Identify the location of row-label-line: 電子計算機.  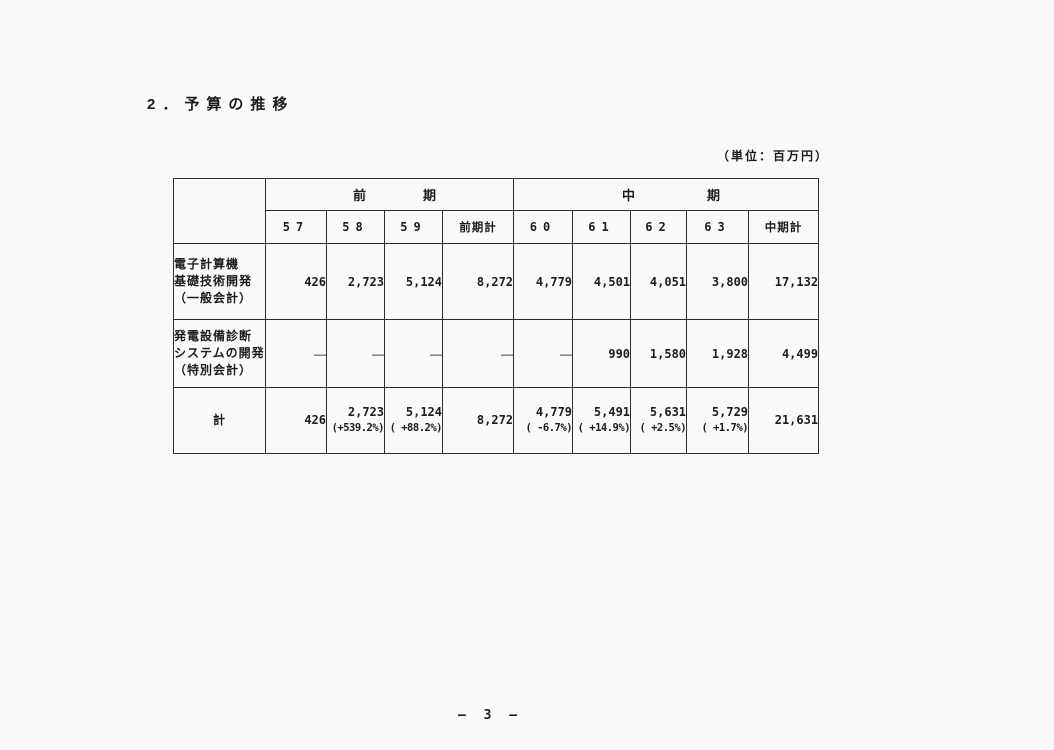
(207, 264).